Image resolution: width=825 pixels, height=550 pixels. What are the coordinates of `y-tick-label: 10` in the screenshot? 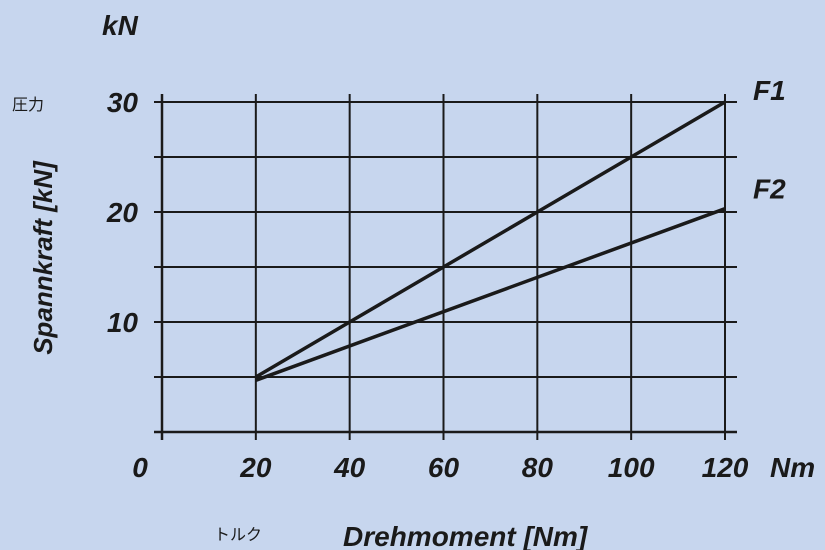 It's located at (123, 322).